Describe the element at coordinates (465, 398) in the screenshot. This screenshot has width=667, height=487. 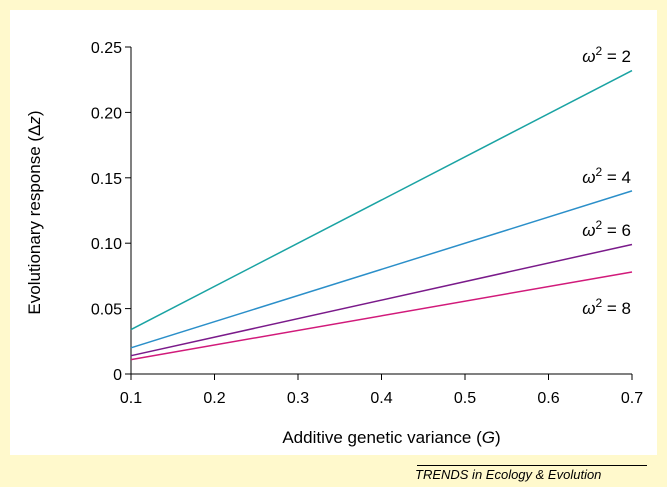
I see `x-tick-label: 0.5` at that location.